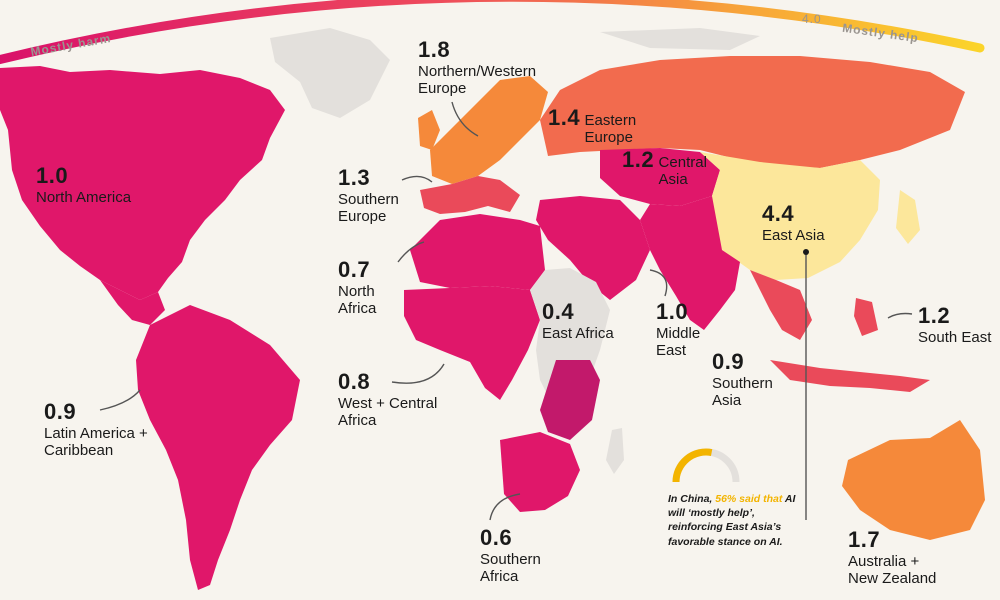 This screenshot has height=600, width=1000. I want to click on greenland-nodata, so click(330, 73).